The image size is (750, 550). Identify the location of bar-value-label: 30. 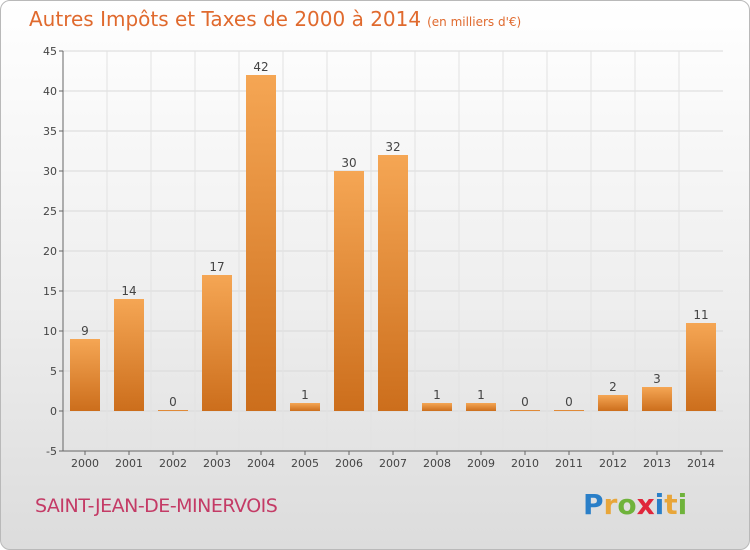
(348, 163).